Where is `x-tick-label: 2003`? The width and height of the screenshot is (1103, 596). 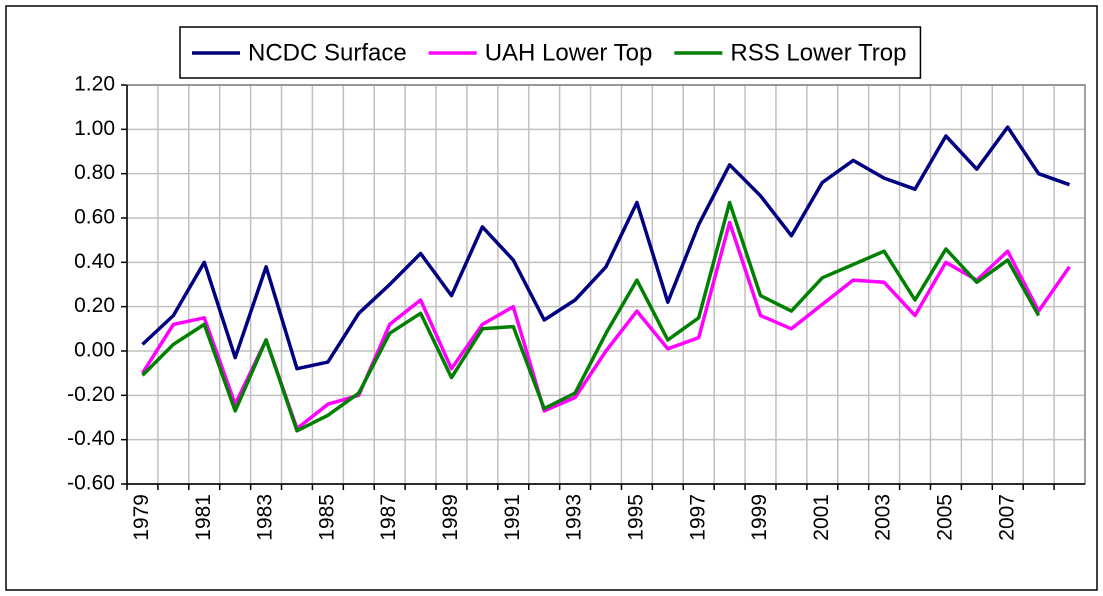 x-tick-label: 2003 is located at coordinates (883, 517).